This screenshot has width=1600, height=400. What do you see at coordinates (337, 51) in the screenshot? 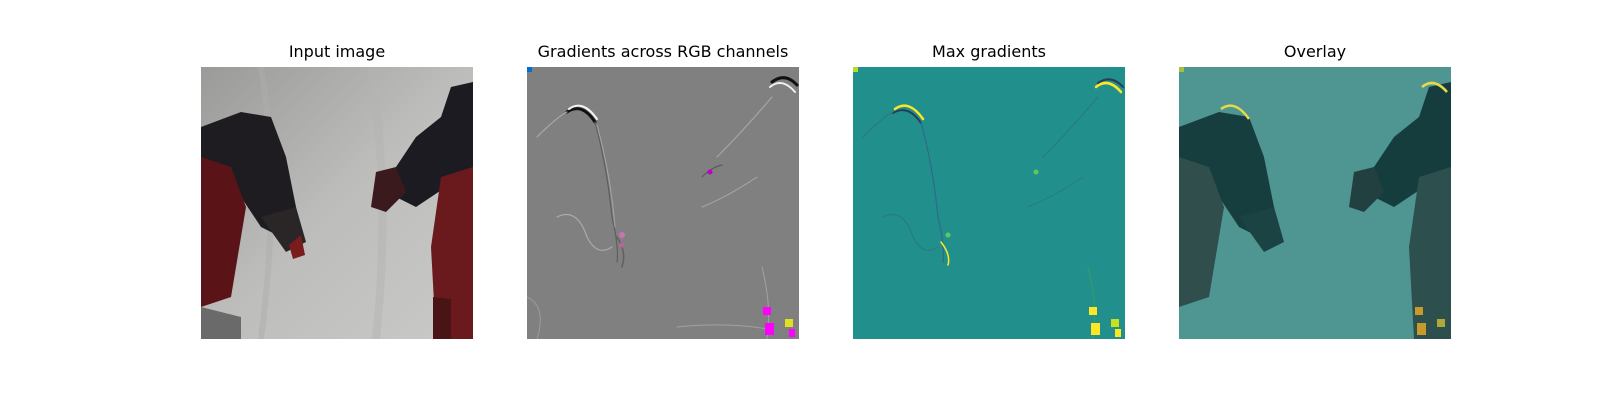
I see `panel-title: Input image` at bounding box center [337, 51].